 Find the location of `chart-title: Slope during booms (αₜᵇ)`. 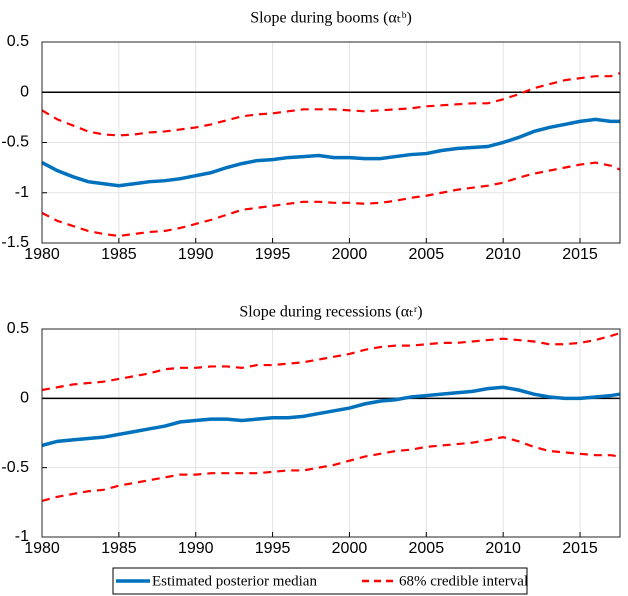

chart-title: Slope during booms (αₜᵇ) is located at coordinates (331, 18).